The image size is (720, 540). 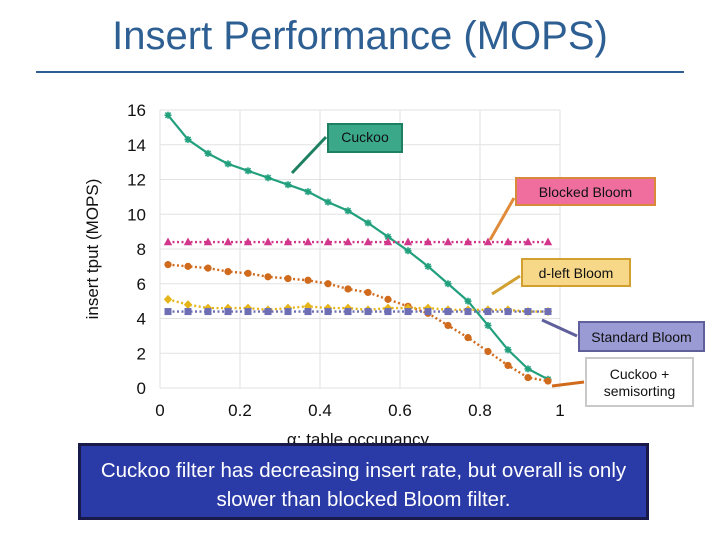 I want to click on callout-standard-bloom: Standard Bloom, so click(x=641, y=336).